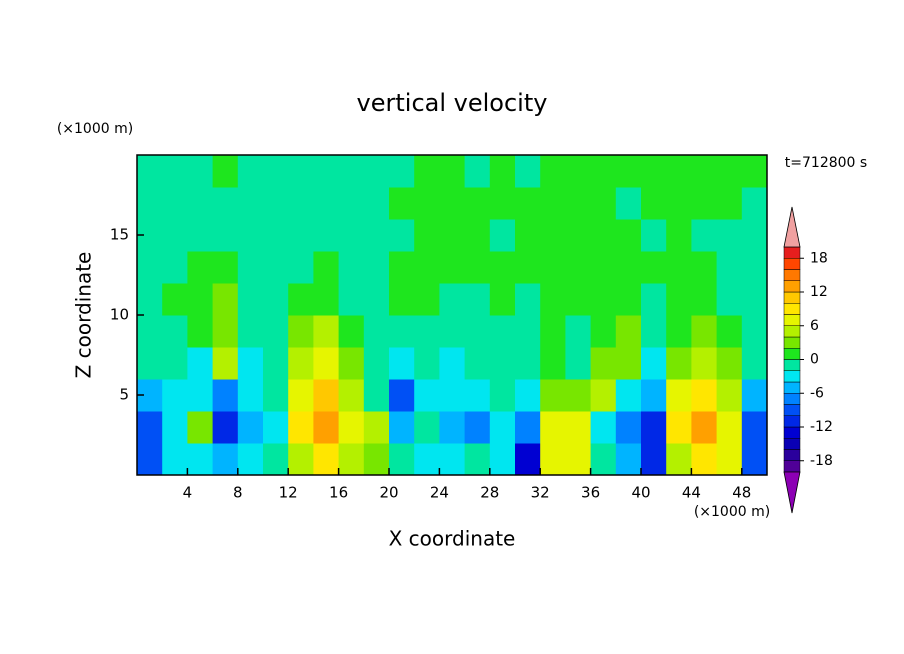 The image size is (904, 654). I want to click on x-tick-label: 48, so click(741, 493).